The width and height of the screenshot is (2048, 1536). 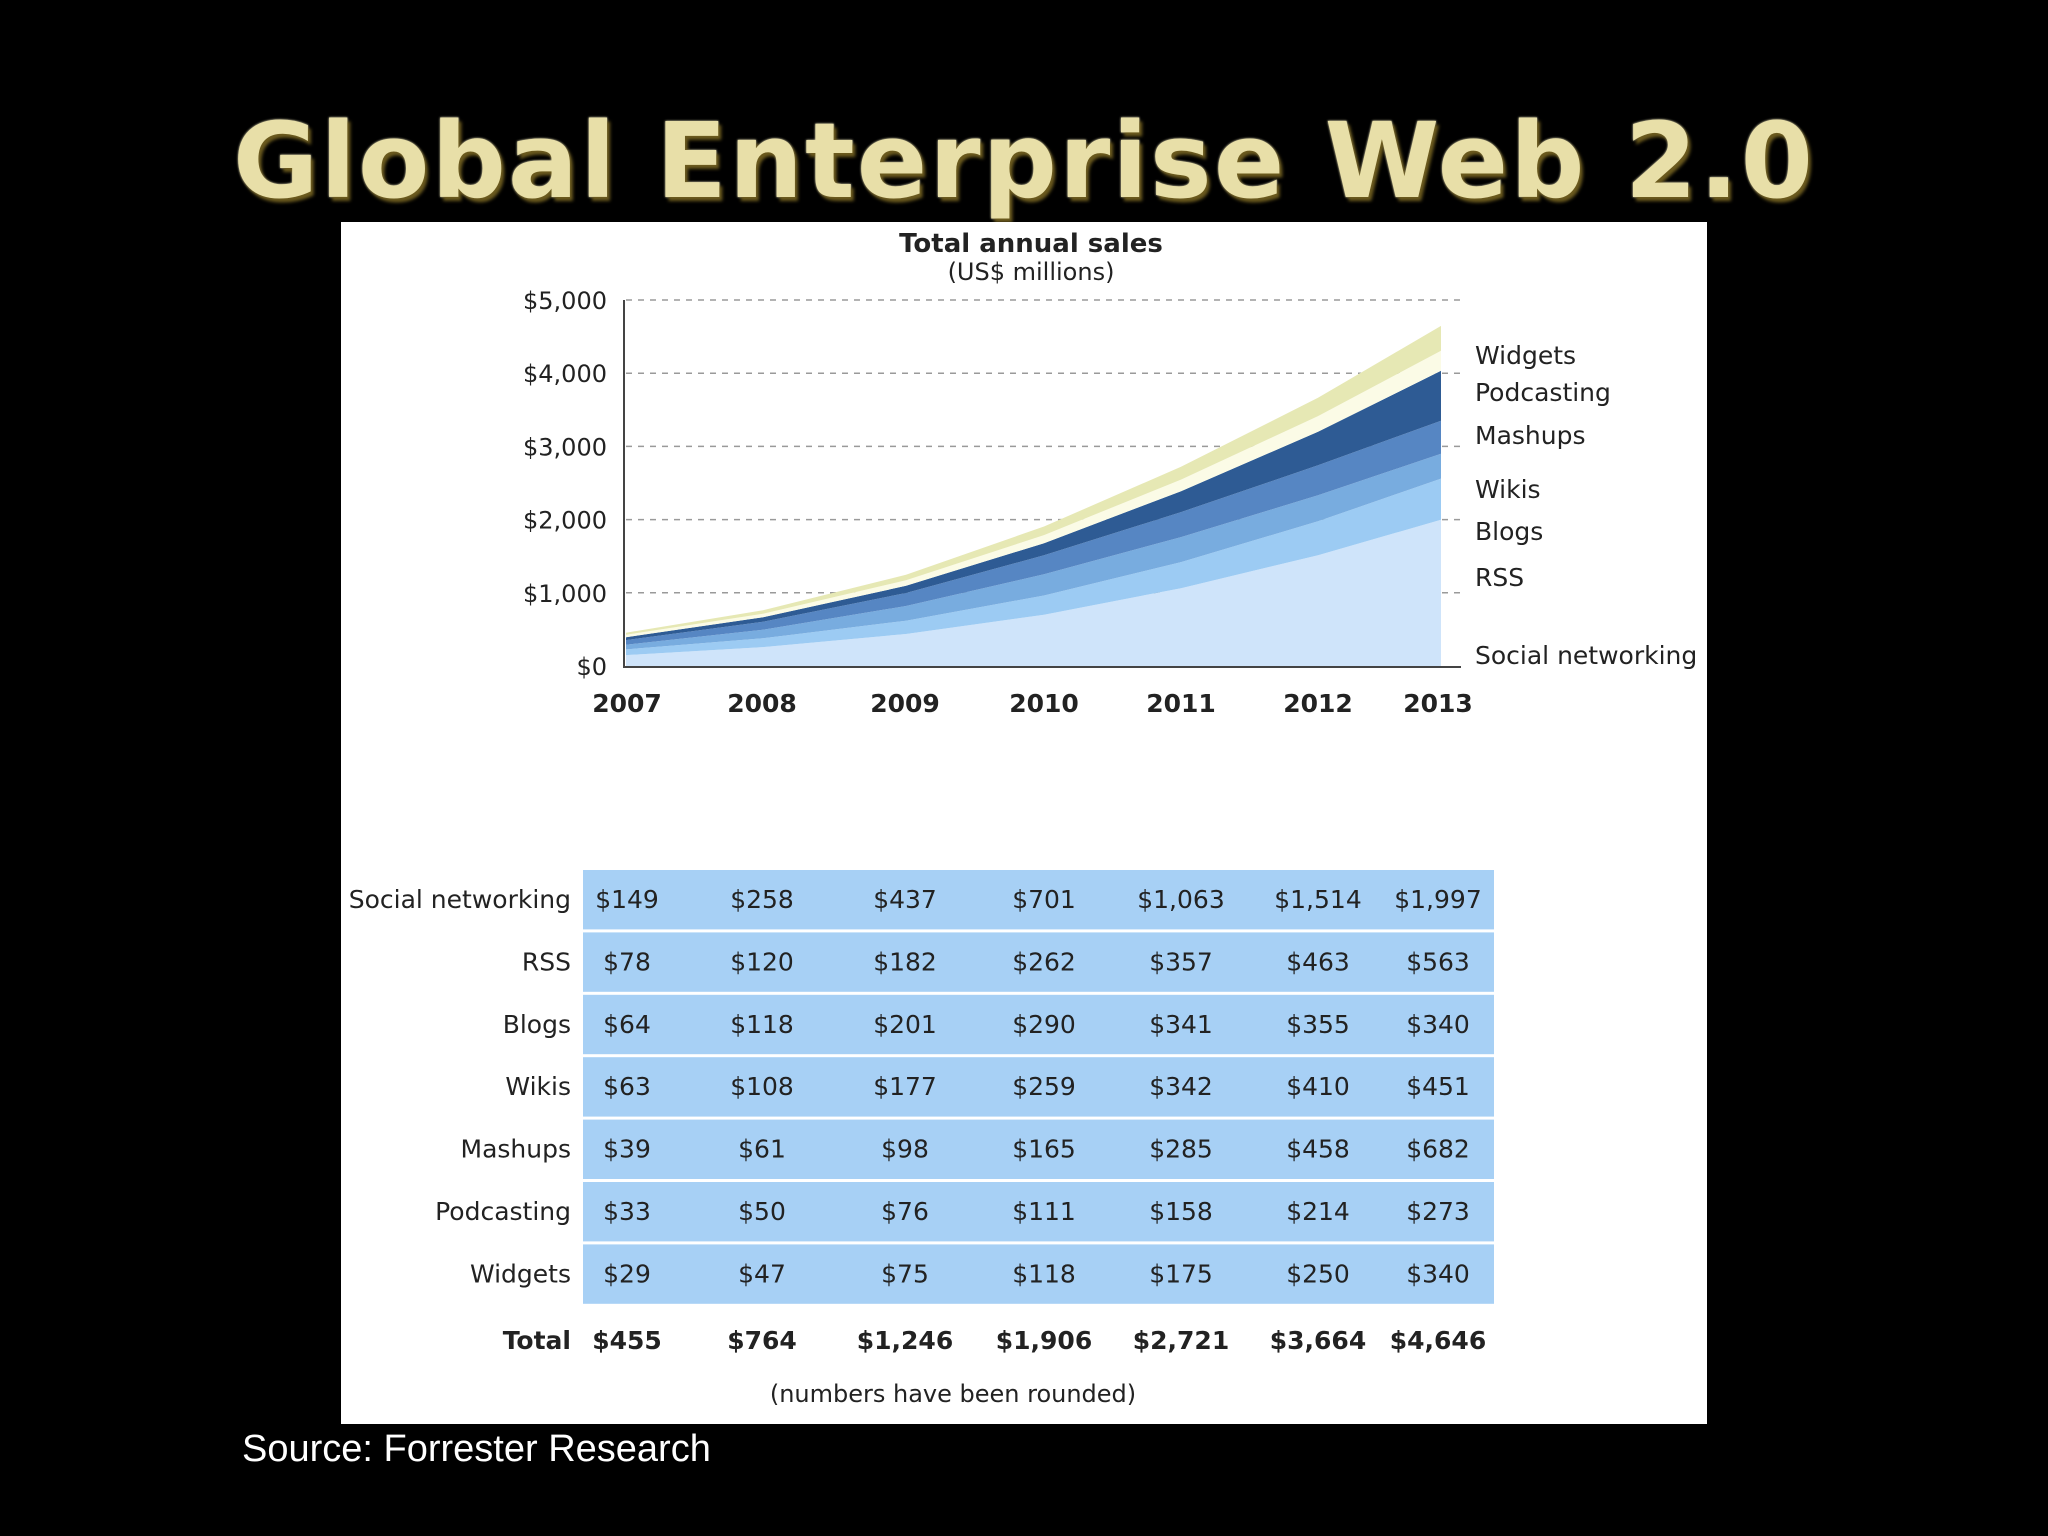 What do you see at coordinates (1181, 1340) in the screenshot?
I see `total-cell: $2,721` at bounding box center [1181, 1340].